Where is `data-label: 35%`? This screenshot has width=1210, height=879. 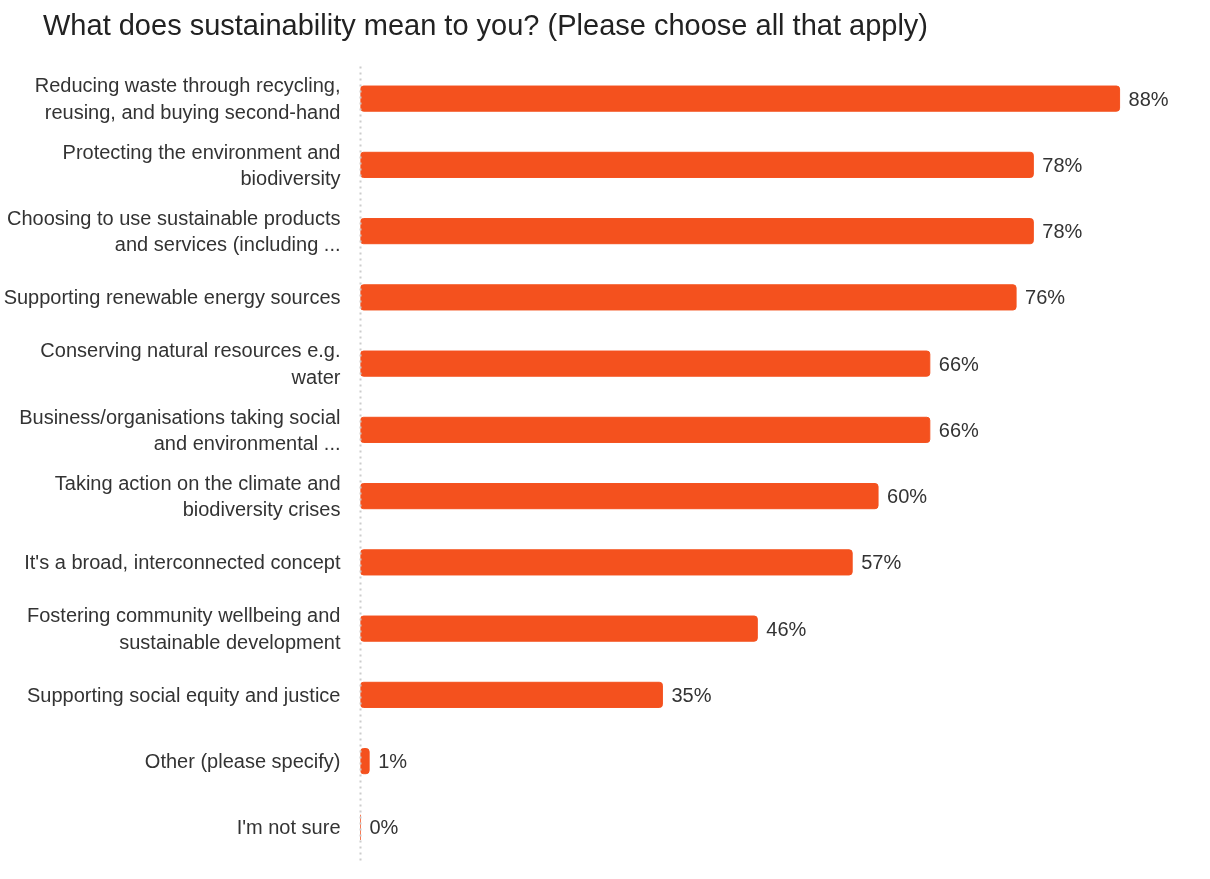 data-label: 35% is located at coordinates (691, 694).